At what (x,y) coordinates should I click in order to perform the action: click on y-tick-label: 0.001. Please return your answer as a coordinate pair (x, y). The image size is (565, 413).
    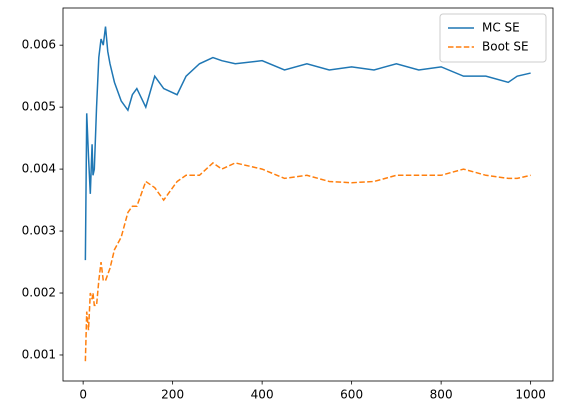
    Looking at the image, I should click on (39, 354).